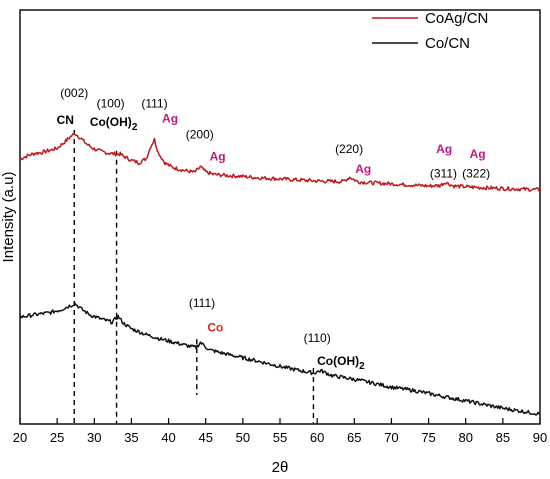 Image resolution: width=550 pixels, height=479 pixels. I want to click on annotation-text: (002), so click(74, 93).